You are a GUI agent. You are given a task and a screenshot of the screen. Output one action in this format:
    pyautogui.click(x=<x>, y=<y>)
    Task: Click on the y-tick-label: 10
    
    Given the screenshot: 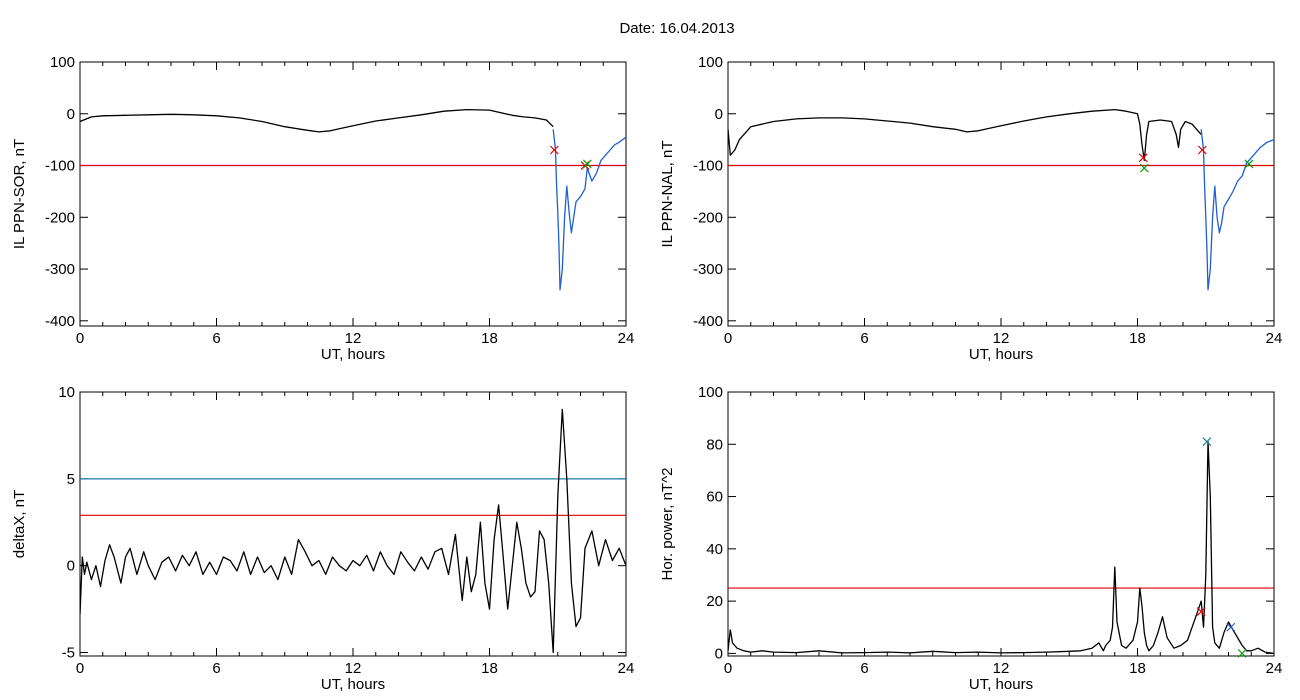 What is the action you would take?
    pyautogui.click(x=66, y=392)
    